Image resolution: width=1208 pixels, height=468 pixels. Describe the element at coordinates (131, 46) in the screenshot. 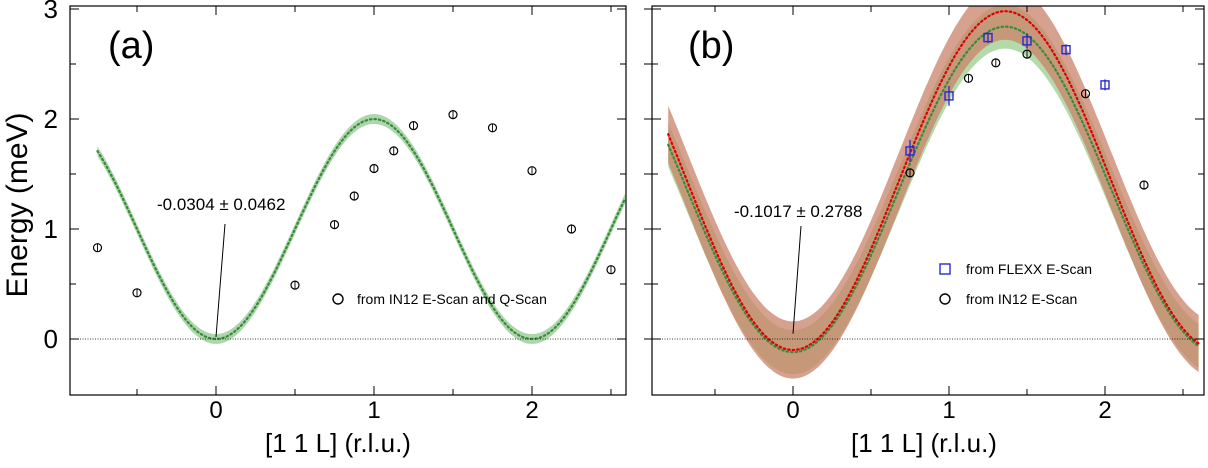

I see `panel-a-label: (a)` at that location.